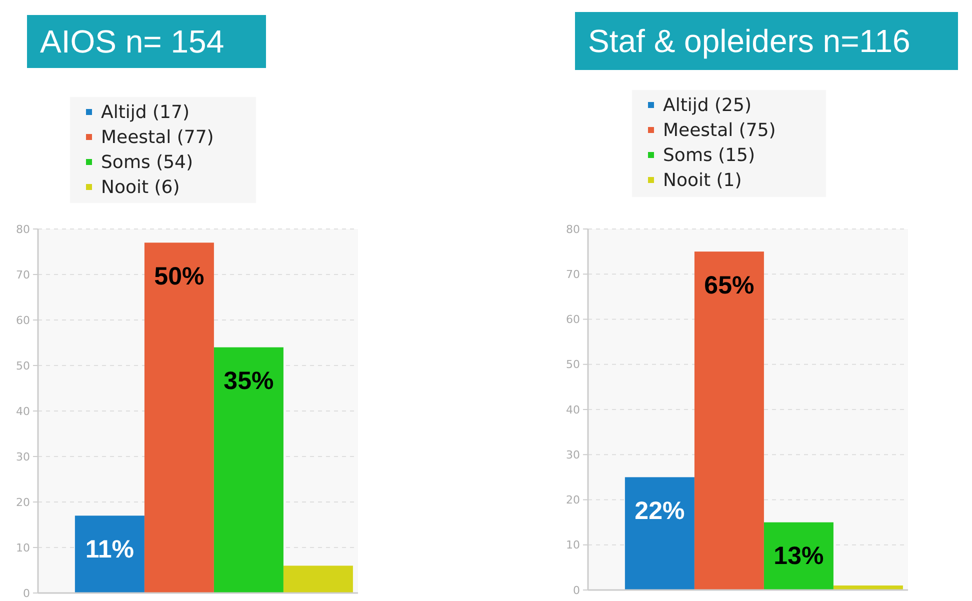 The width and height of the screenshot is (972, 601). I want to click on chart-title: Staf & opleiders n=116, so click(749, 41).